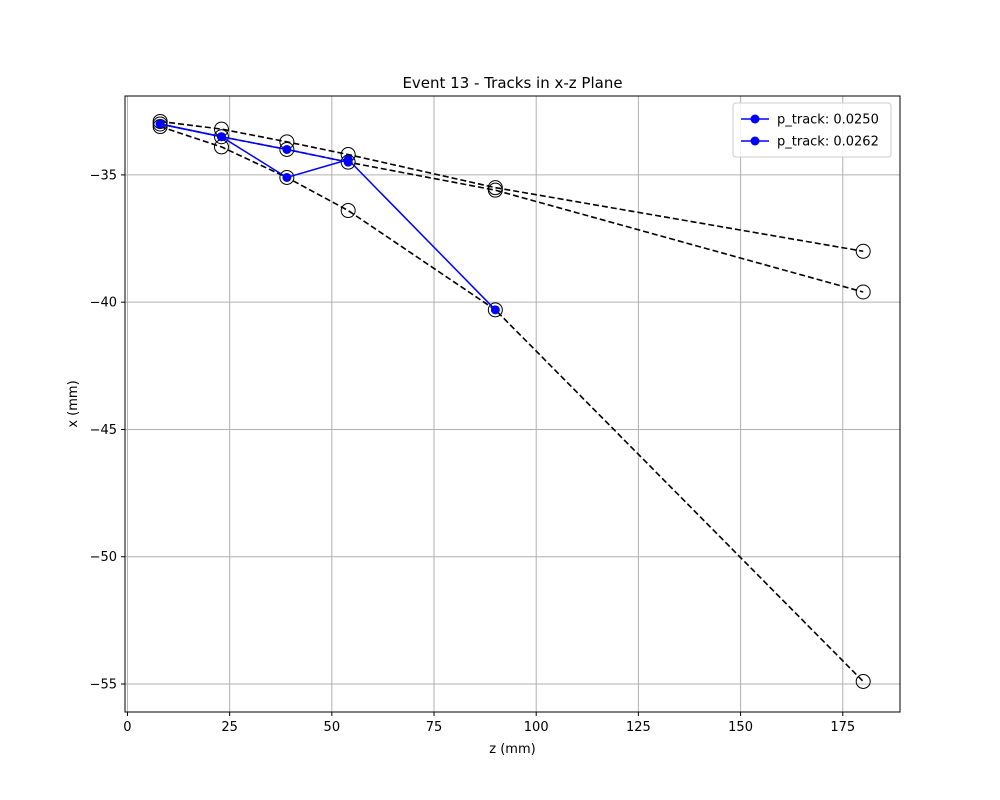  Describe the element at coordinates (828, 120) in the screenshot. I see `legend-entry-label: p_track: 0.0250` at that location.